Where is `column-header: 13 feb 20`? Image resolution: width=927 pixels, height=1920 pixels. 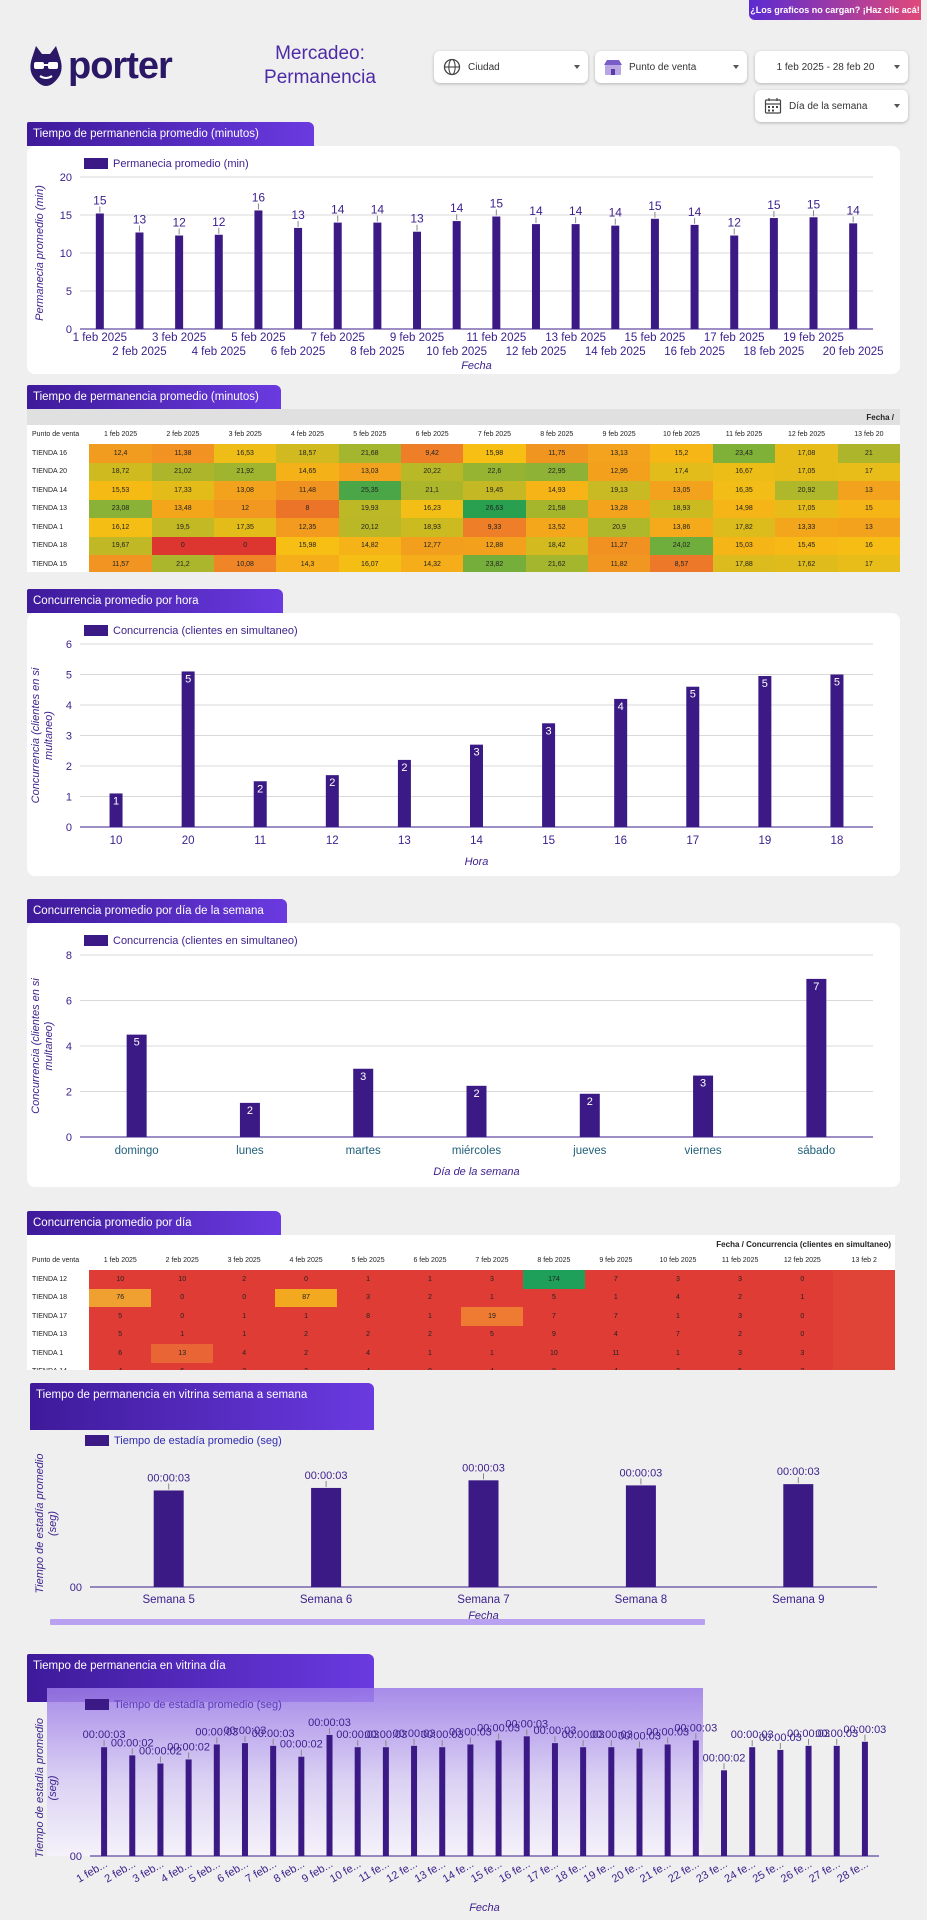
column-header: 13 feb 20 is located at coordinates (869, 434).